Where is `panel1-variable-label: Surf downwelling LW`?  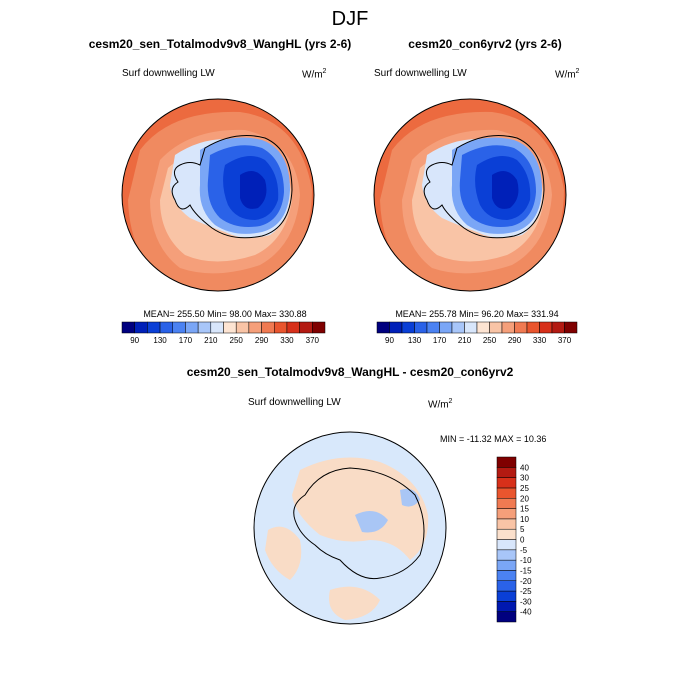 panel1-variable-label: Surf downwelling LW is located at coordinates (168, 73).